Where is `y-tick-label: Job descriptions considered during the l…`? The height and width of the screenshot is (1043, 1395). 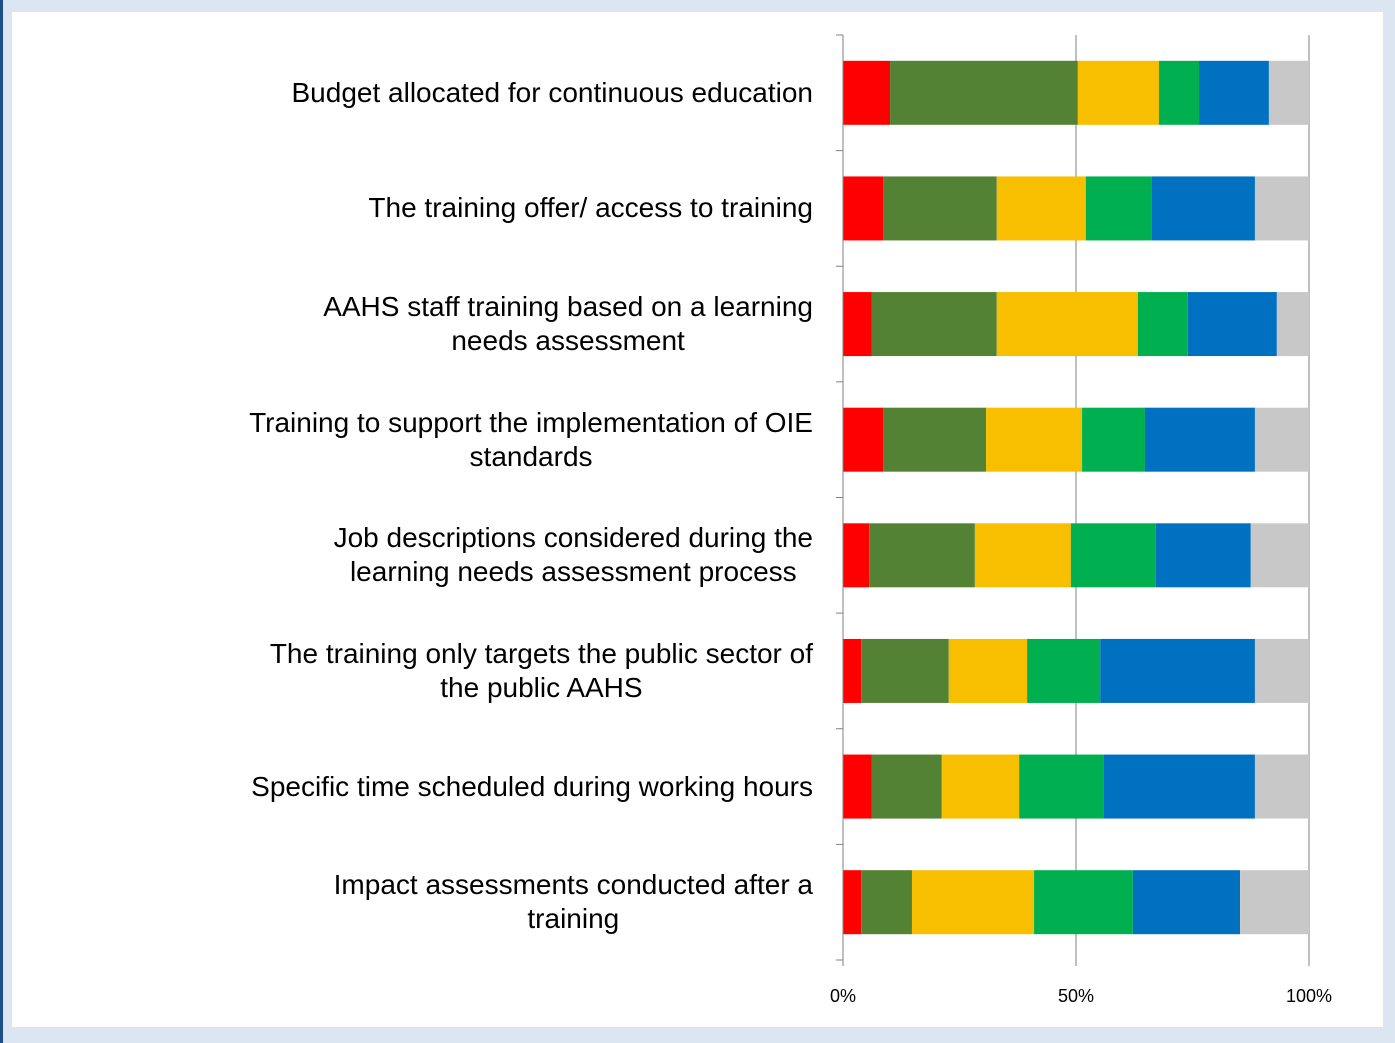 y-tick-label: Job descriptions considered during the l… is located at coordinates (573, 555).